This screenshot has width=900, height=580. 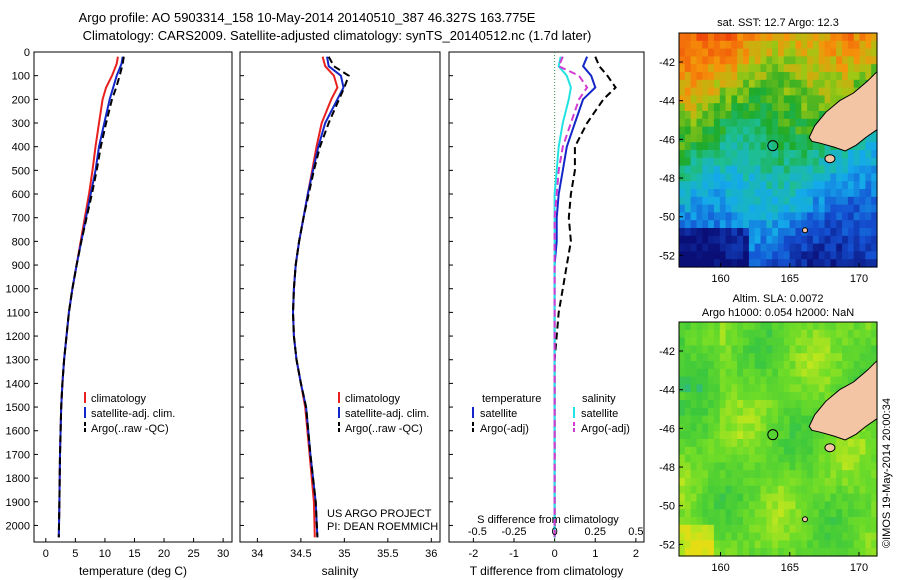 I want to click on top-x-tick-label: 0.25, so click(x=595, y=532).